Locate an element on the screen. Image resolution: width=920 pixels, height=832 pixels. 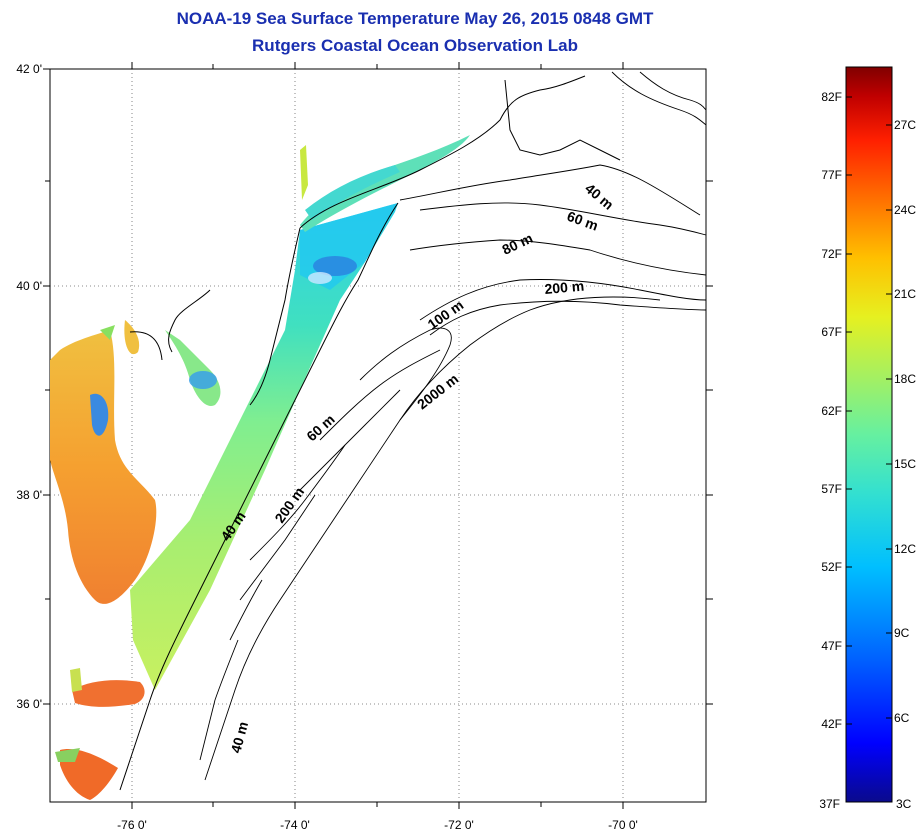
albemarle-sound is located at coordinates (100, 734).